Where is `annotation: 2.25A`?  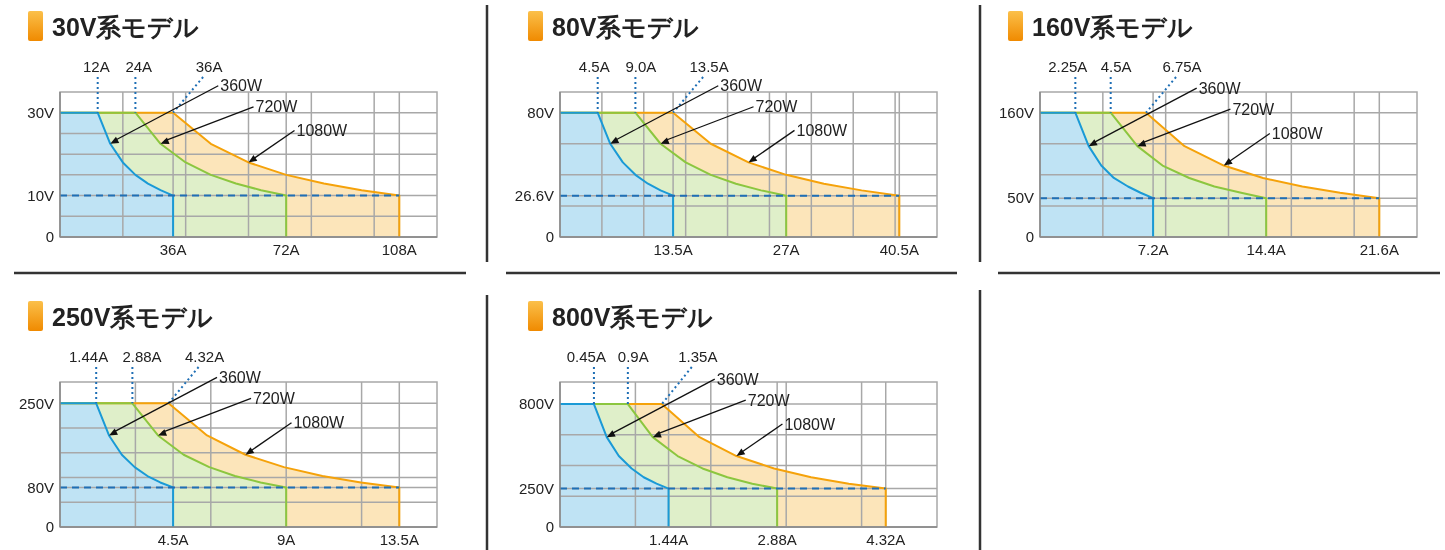 annotation: 2.25A is located at coordinates (1068, 66).